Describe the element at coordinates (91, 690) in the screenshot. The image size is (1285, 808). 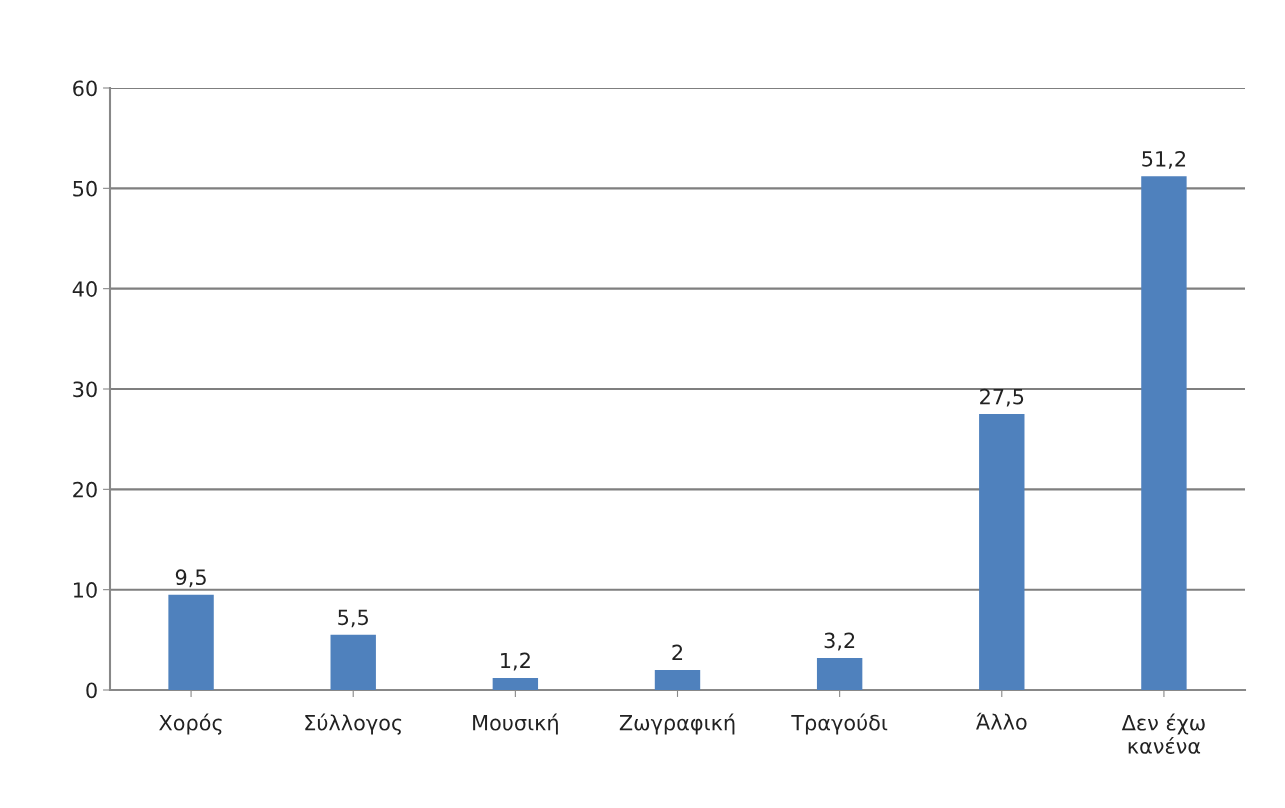
I see `y-tick-label: 0` at that location.